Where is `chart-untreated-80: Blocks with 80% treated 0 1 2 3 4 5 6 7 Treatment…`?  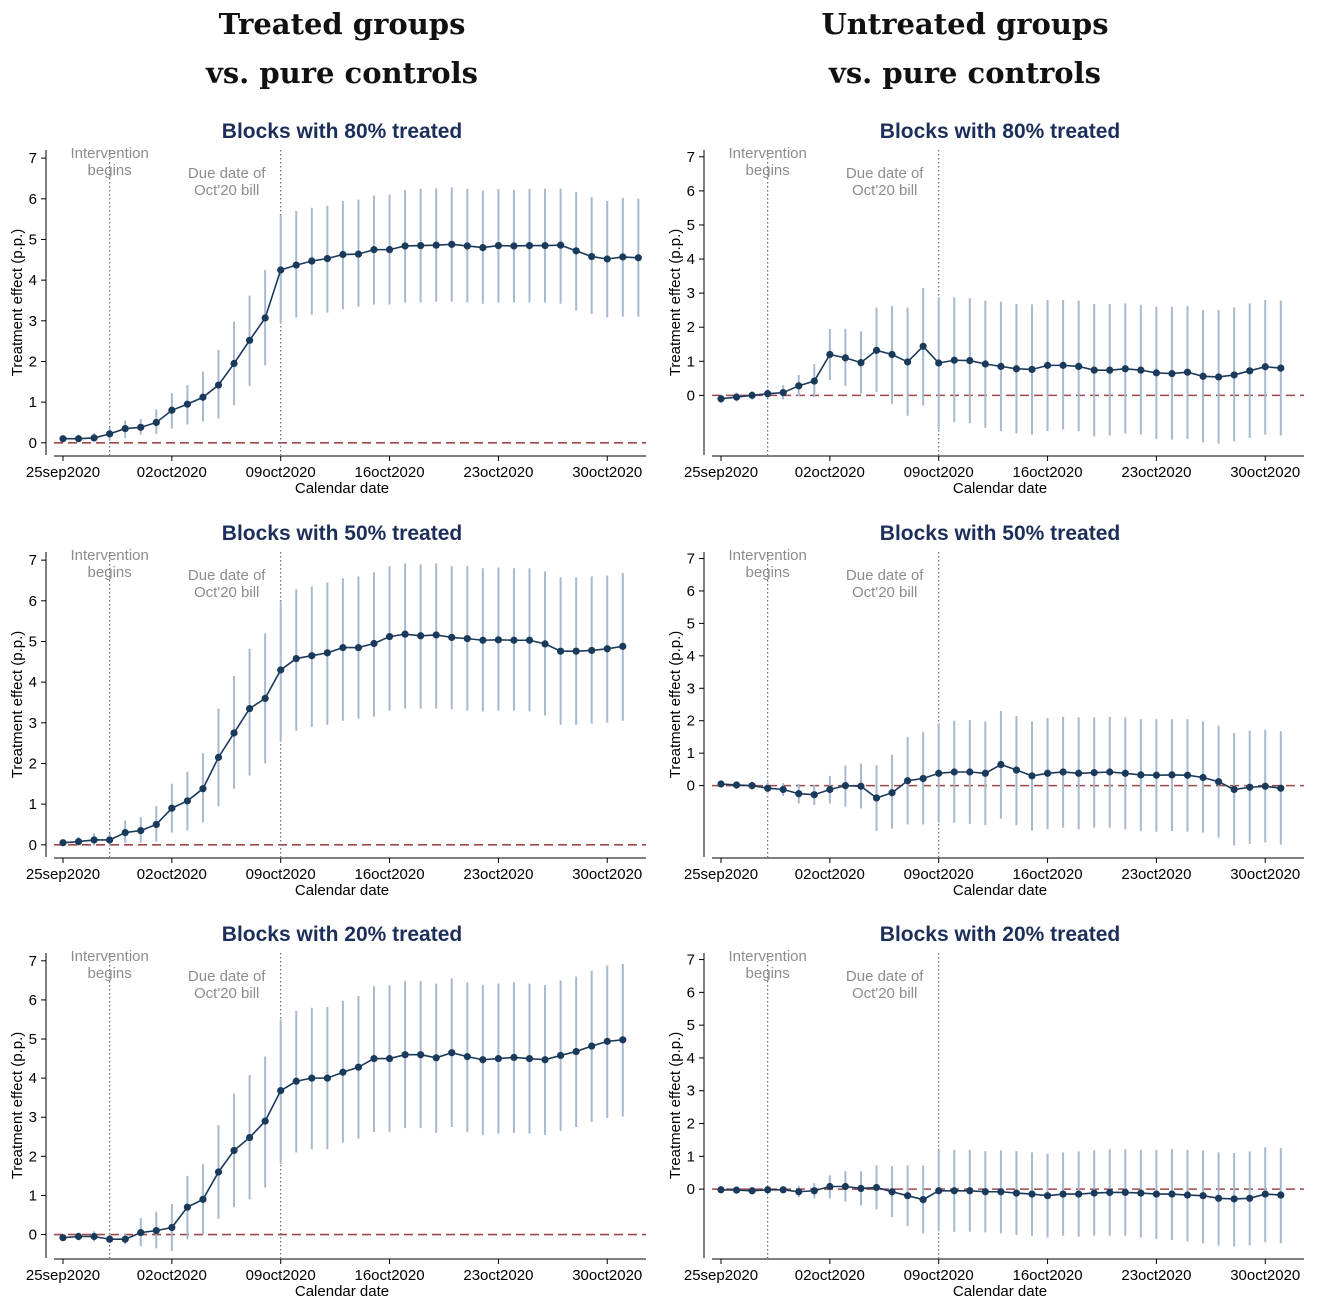
chart-untreated-80: Blocks with 80% treated 0 1 2 3 4 5 6 7 Treatment… is located at coordinates (985, 308).